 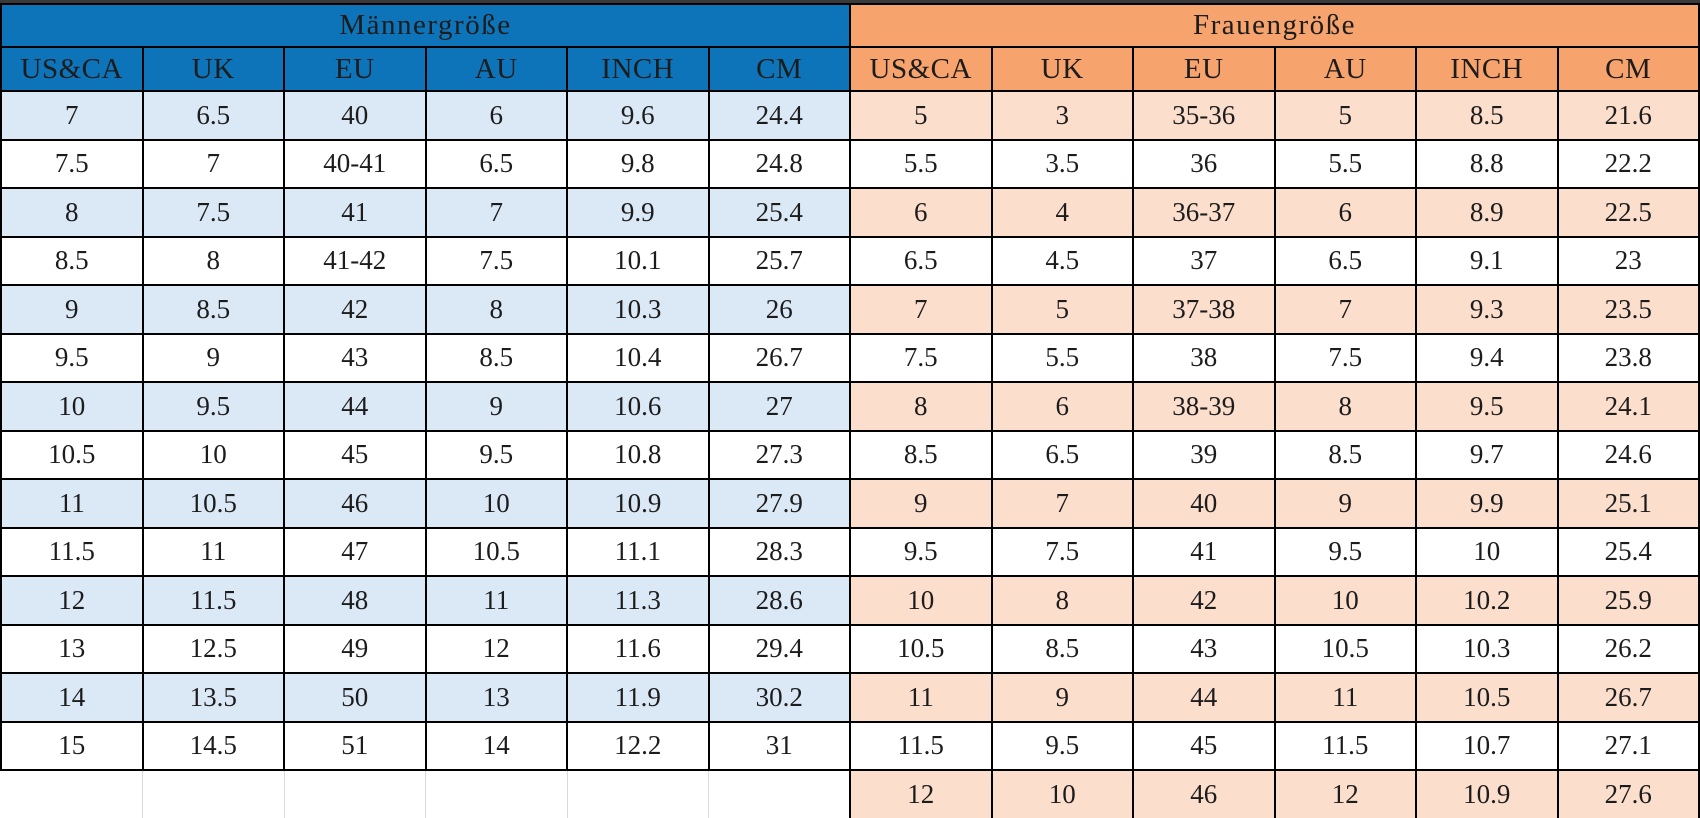 I want to click on size-cell: 30.2, so click(x=779, y=697).